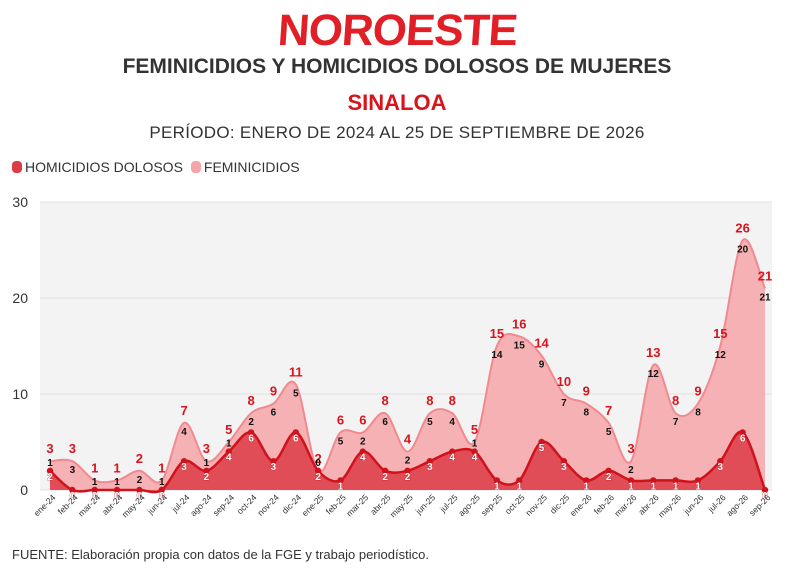 Image resolution: width=794 pixels, height=575 pixels. I want to click on logo-text: NOROESTE, so click(397, 30).